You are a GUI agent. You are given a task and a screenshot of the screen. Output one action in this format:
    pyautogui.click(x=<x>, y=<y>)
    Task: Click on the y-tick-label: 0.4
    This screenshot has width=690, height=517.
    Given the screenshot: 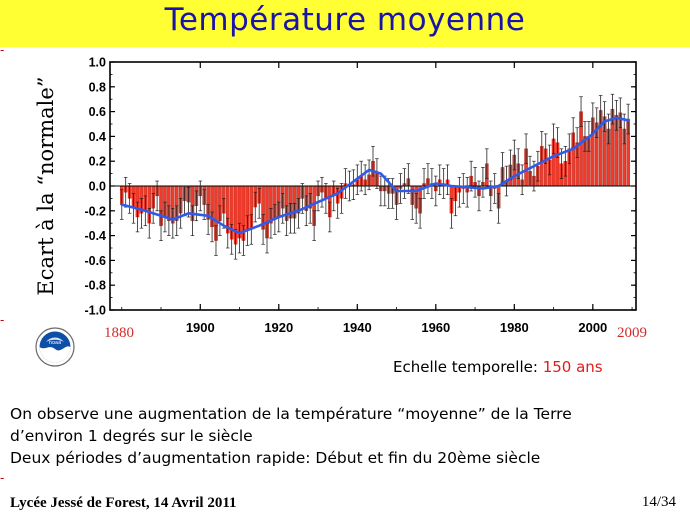 What is the action you would take?
    pyautogui.click(x=97, y=137)
    